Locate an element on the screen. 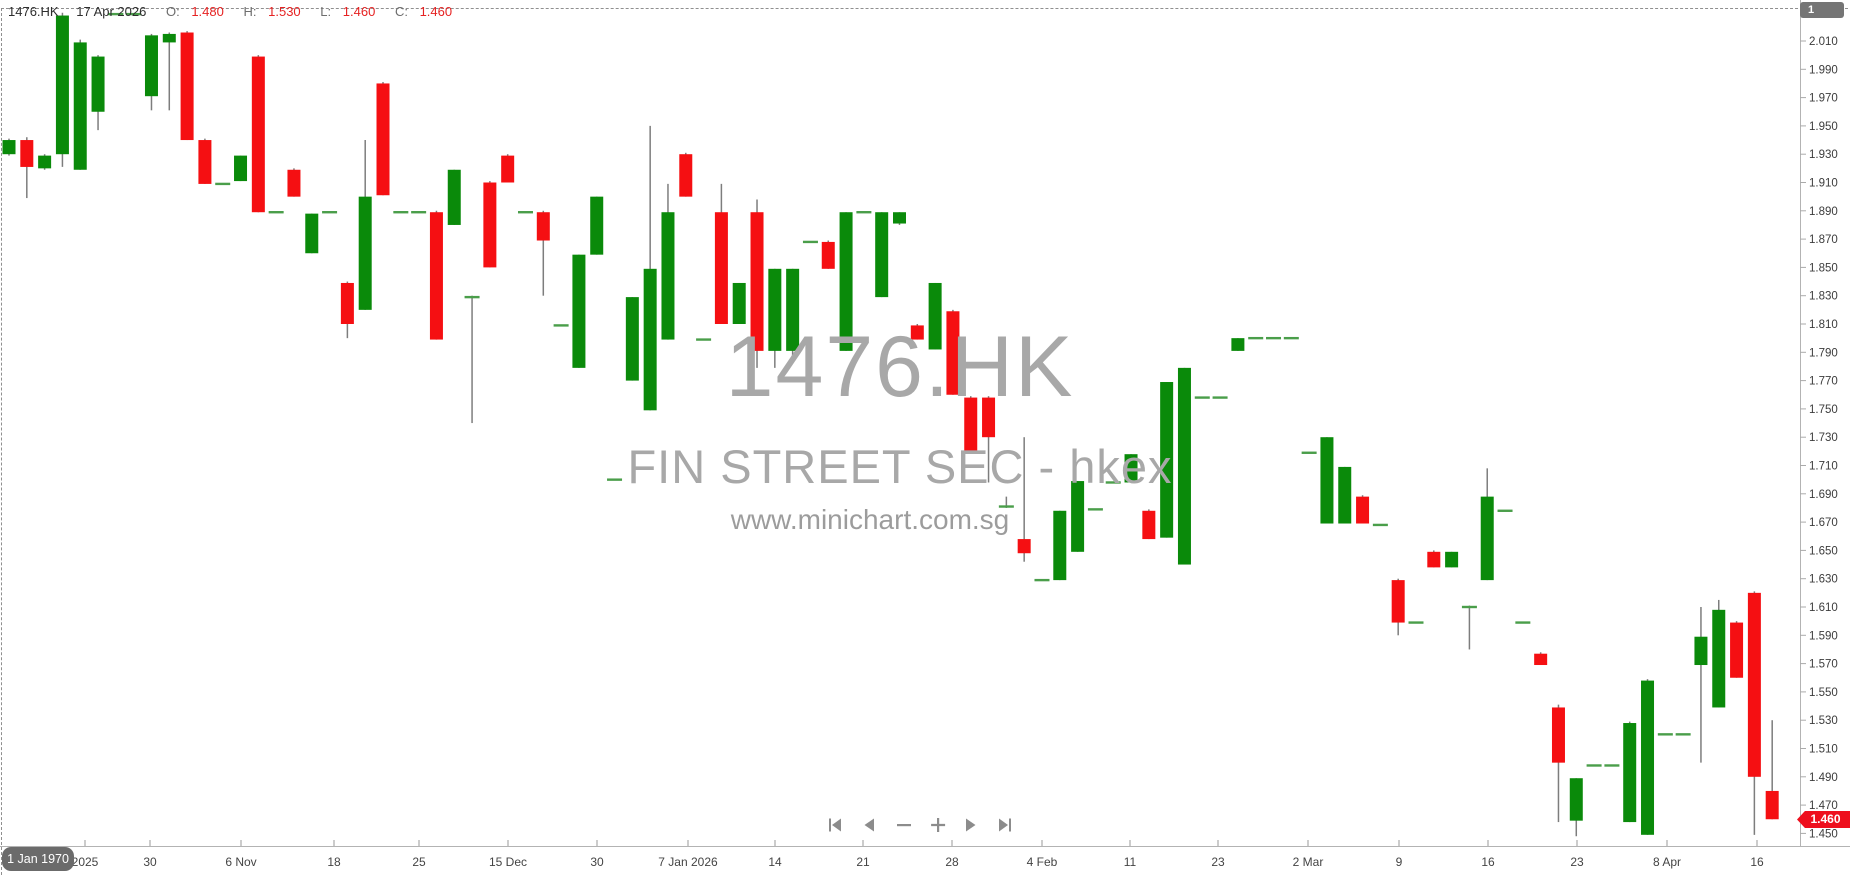 The width and height of the screenshot is (1850, 875). price-axis-line is located at coordinates (1800, 423).